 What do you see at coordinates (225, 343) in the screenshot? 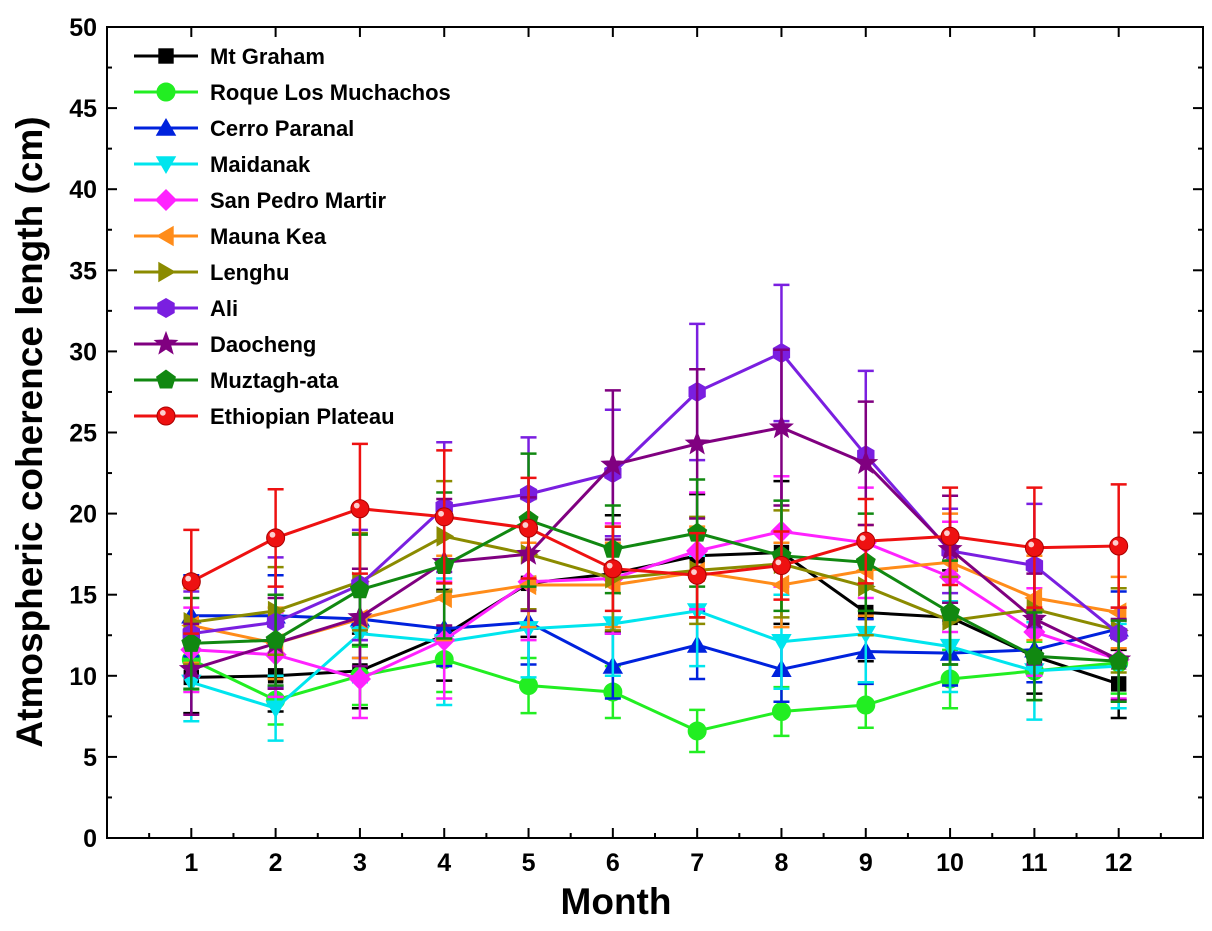
I see `legend-item: Daocheng` at bounding box center [225, 343].